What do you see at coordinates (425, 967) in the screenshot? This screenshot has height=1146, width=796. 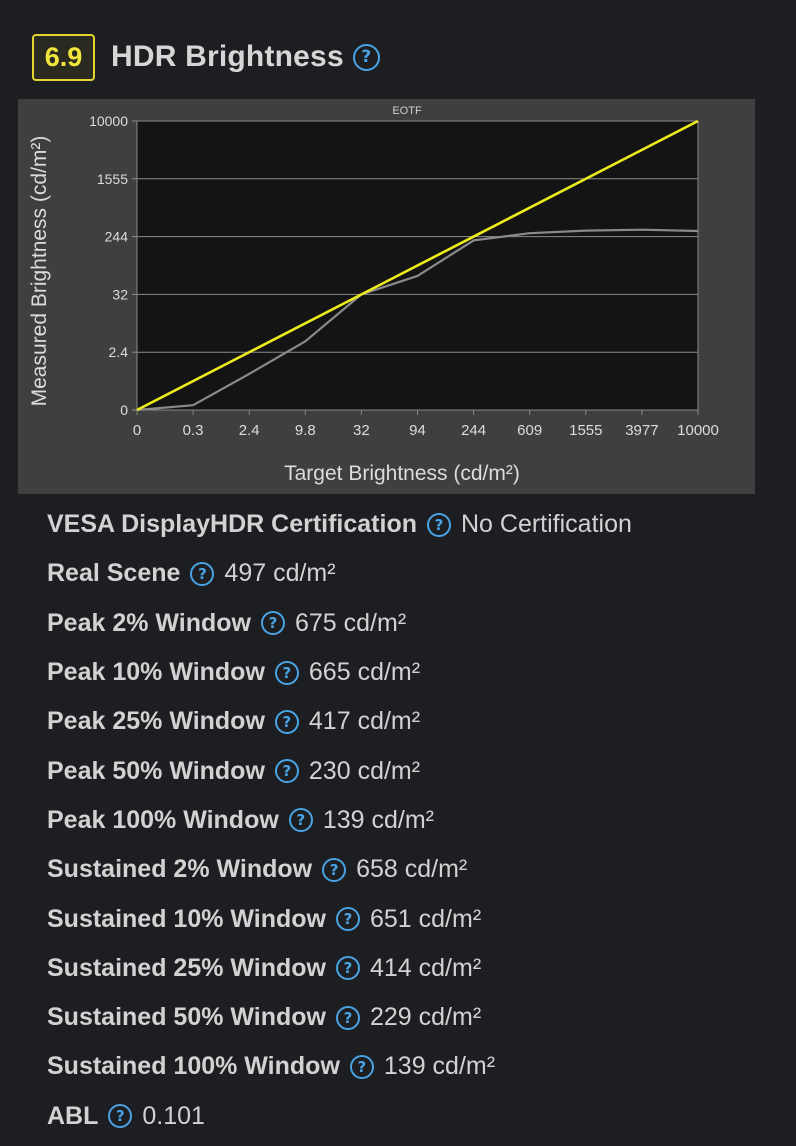 I see `prop-value: 414 cd/m²` at bounding box center [425, 967].